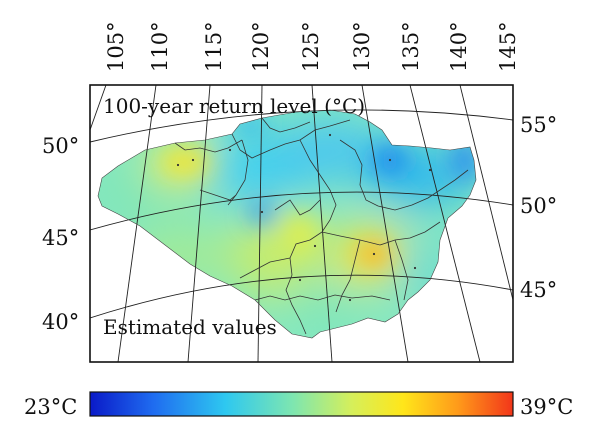  What do you see at coordinates (538, 290) in the screenshot?
I see `lat-label-right-45: 45°` at bounding box center [538, 290].